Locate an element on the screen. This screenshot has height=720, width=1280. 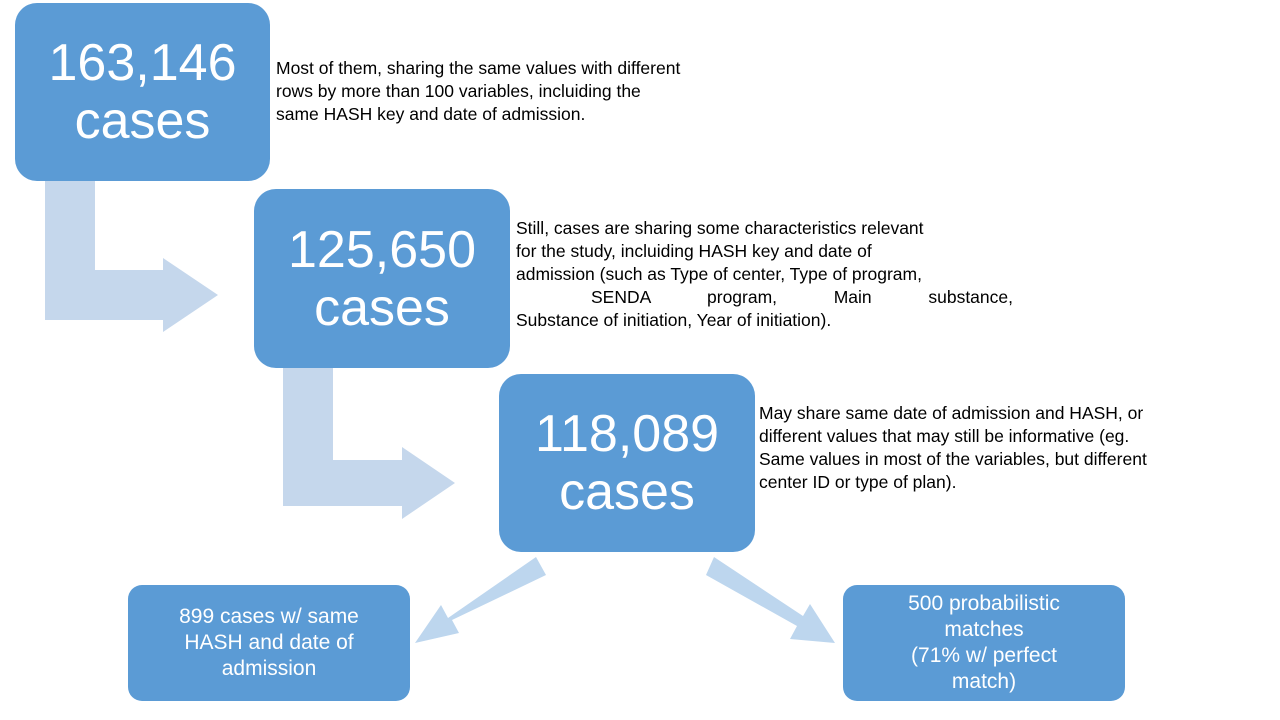
case-count: 125,650 is located at coordinates (382, 249).